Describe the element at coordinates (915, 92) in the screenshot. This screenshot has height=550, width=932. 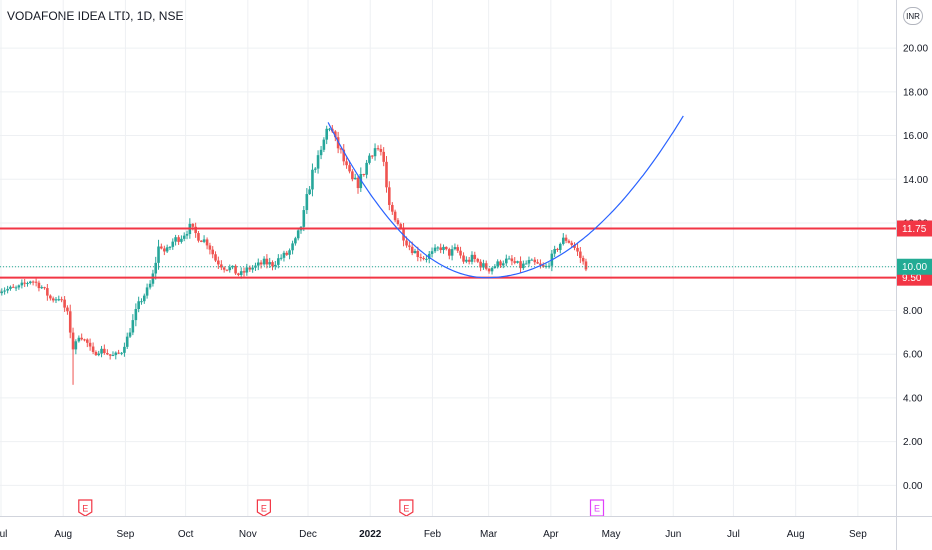
I see `price-tick-label: 18.00` at that location.